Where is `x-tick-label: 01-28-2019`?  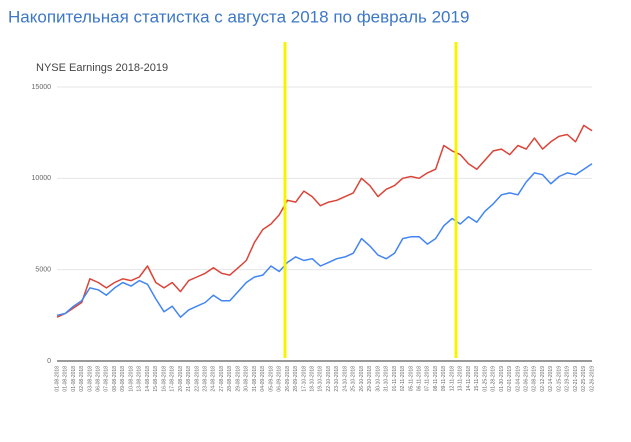
x-tick-label: 01-28-2019 is located at coordinates (494, 379).